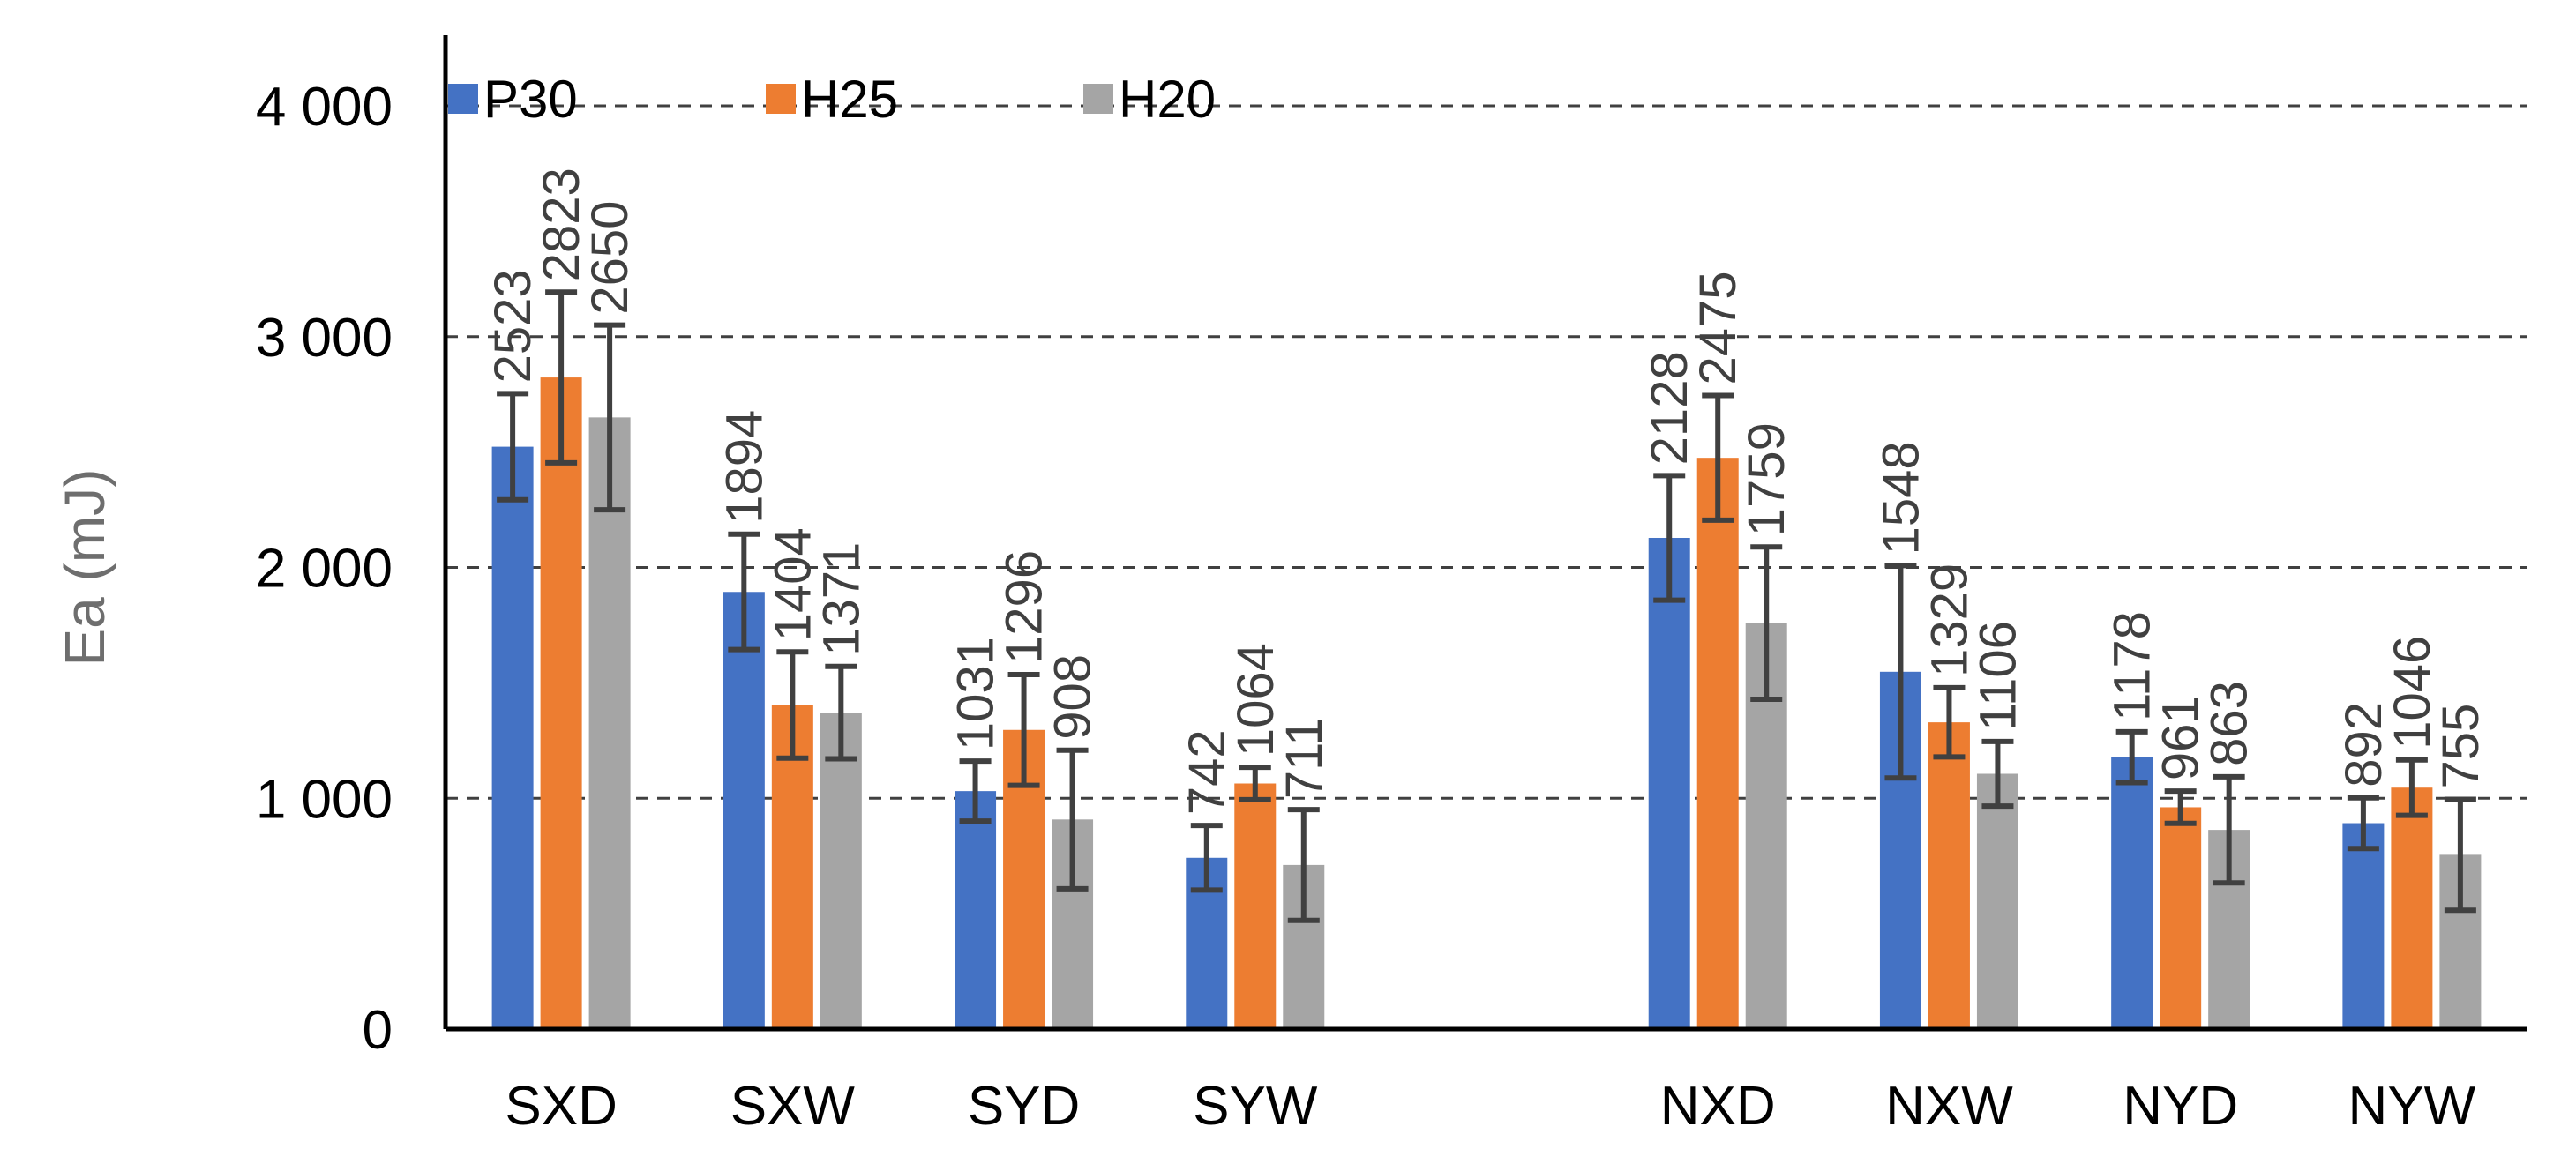  What do you see at coordinates (2181, 918) in the screenshot?
I see `bar-h25-nyd` at bounding box center [2181, 918].